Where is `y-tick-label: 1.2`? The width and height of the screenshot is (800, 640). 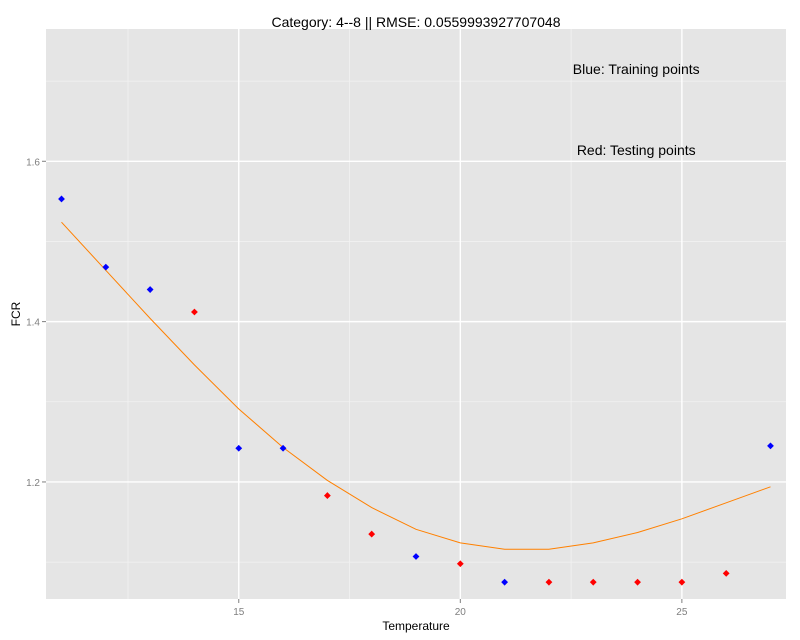 y-tick-label: 1.2 is located at coordinates (33, 483).